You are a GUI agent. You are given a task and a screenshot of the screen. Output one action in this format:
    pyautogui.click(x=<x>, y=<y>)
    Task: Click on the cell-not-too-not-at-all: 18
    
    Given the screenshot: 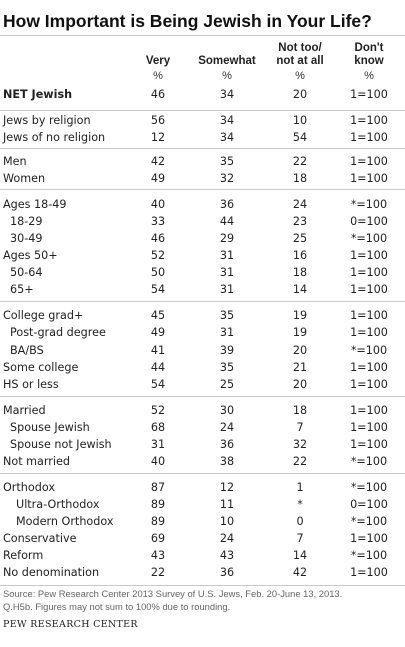 What is the action you would take?
    pyautogui.click(x=300, y=178)
    